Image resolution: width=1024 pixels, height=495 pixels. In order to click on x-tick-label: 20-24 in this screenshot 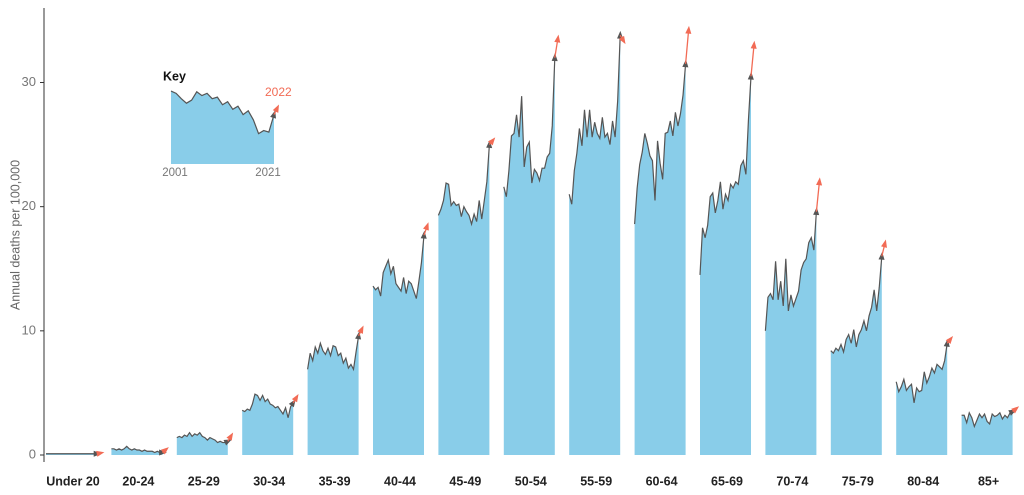, I will do `click(138, 481)`.